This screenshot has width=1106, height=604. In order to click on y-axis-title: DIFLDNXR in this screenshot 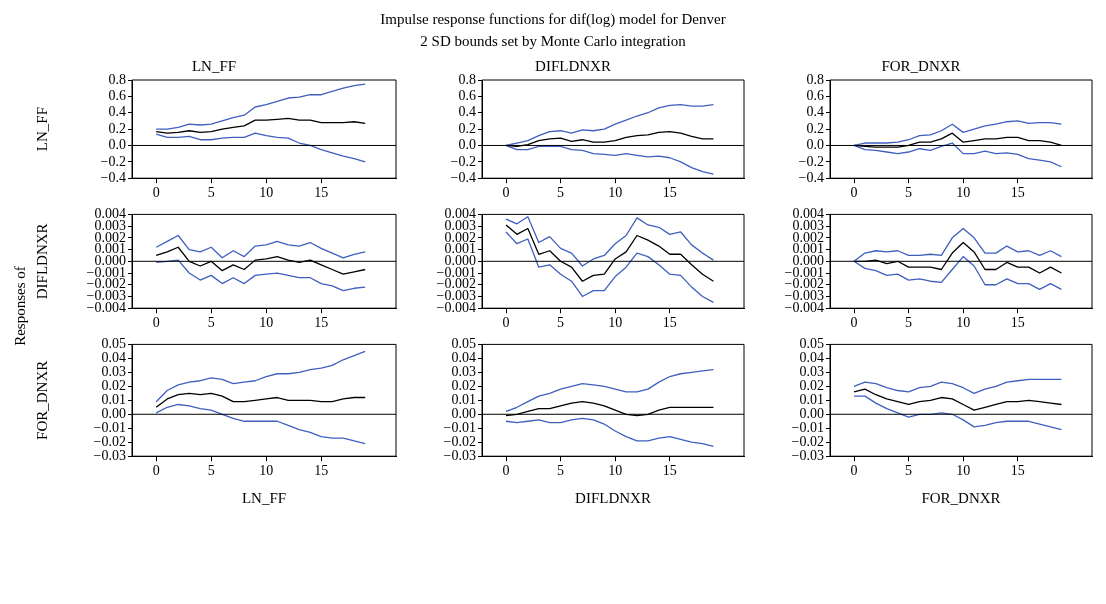, I will do `click(41, 261)`.